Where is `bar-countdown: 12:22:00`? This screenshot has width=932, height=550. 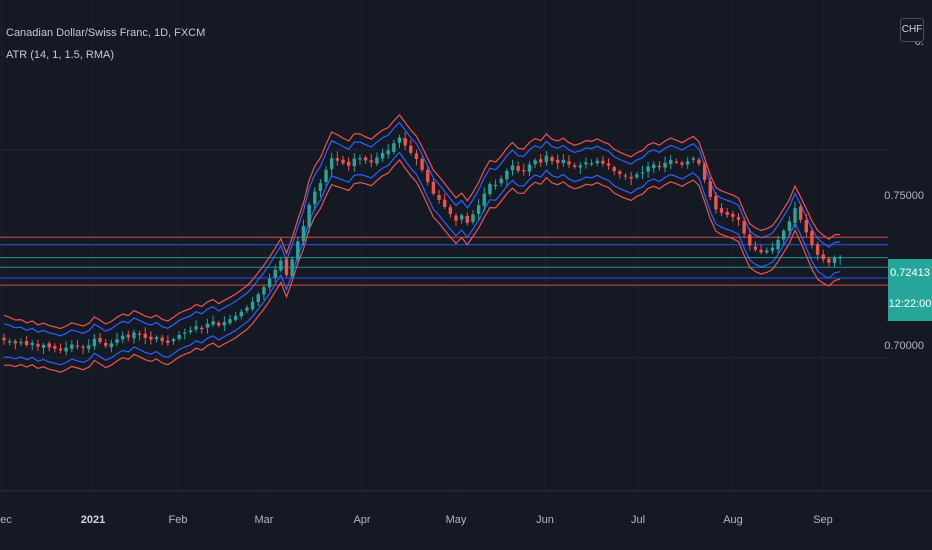
bar-countdown: 12:22:00 is located at coordinates (910, 304).